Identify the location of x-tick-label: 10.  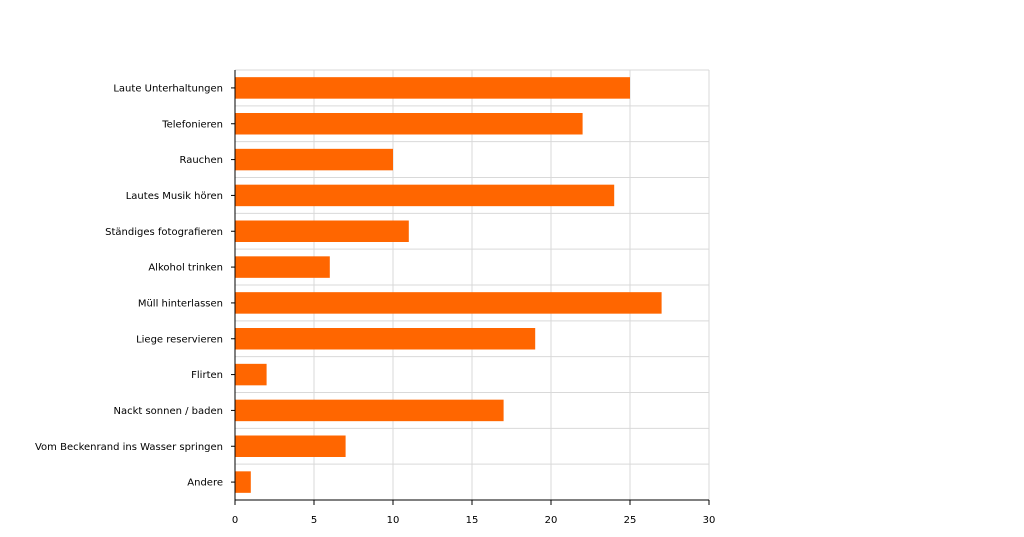
(393, 520).